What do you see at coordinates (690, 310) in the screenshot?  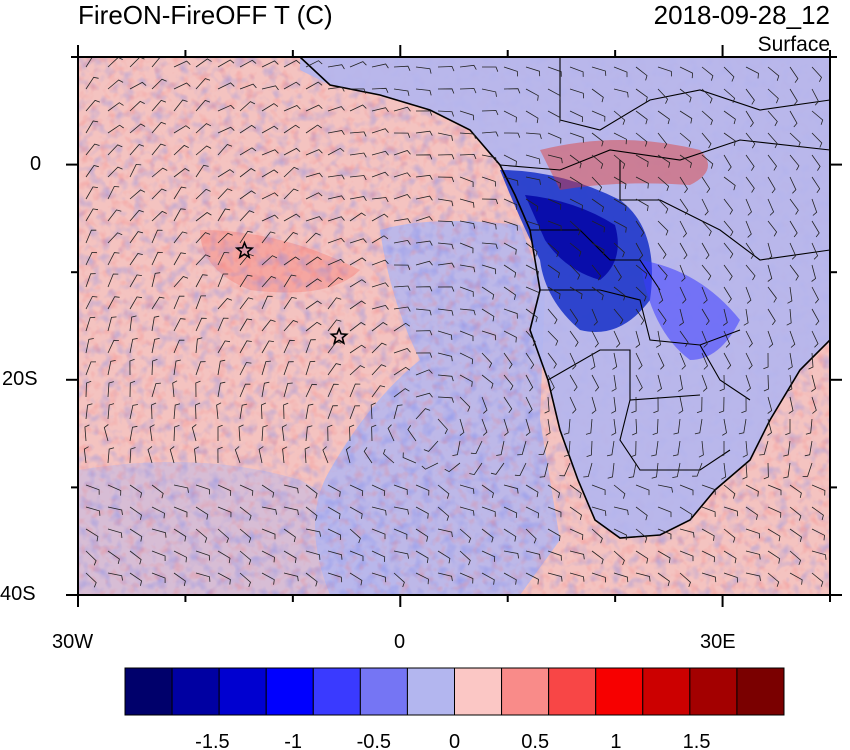 I see `zambia-cooling` at bounding box center [690, 310].